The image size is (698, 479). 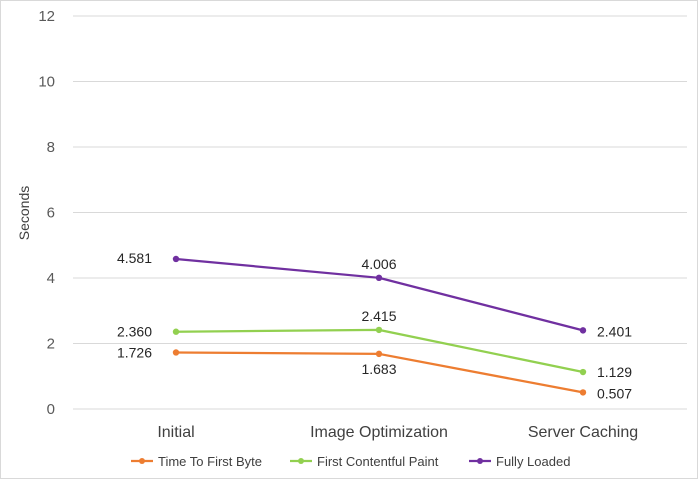 I want to click on data-label: 1.726, so click(x=134, y=352).